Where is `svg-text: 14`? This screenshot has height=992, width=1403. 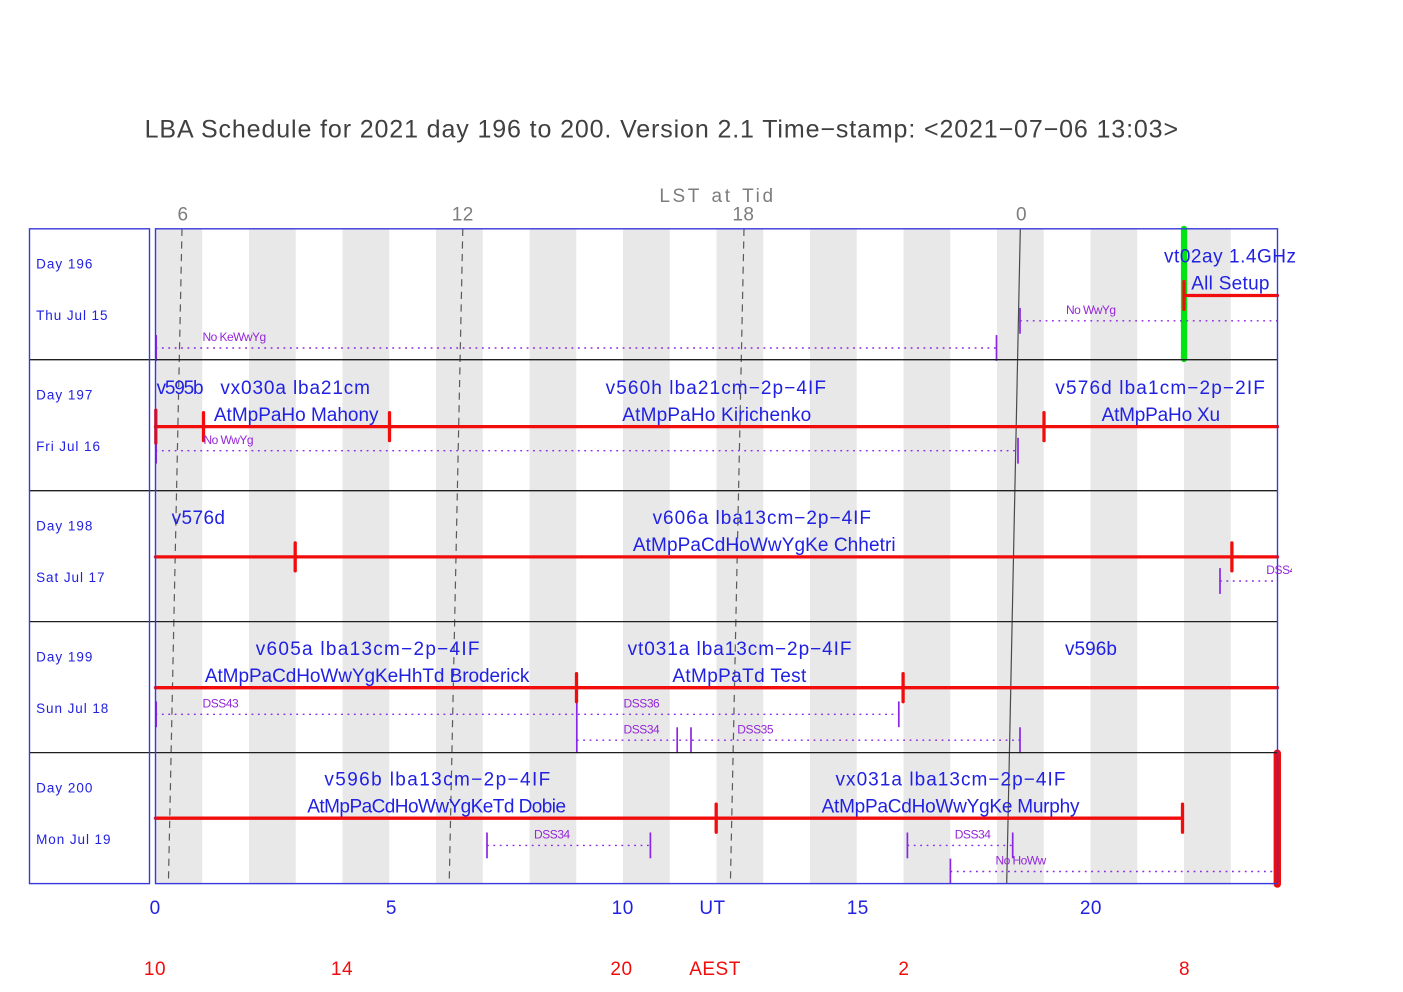
svg-text: 14 is located at coordinates (342, 969).